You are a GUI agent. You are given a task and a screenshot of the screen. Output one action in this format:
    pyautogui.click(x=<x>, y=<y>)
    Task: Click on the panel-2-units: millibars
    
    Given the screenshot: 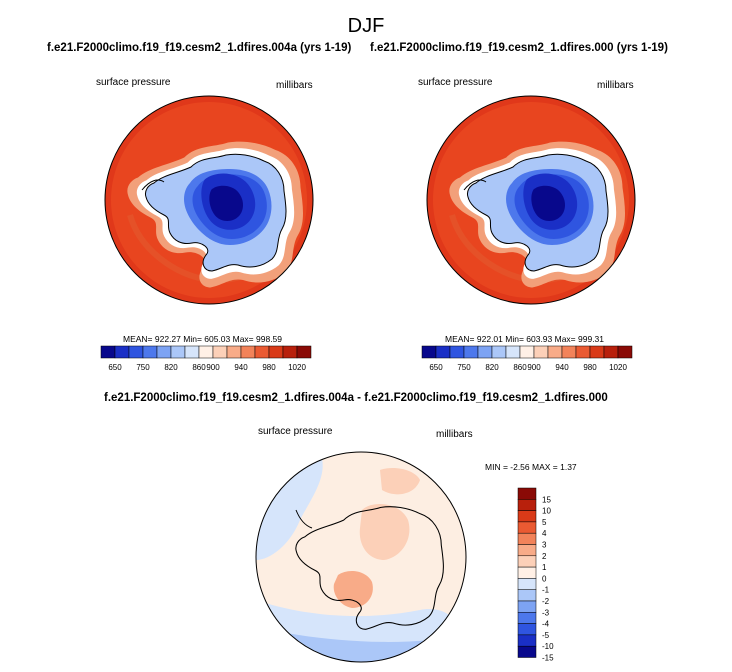 What is the action you would take?
    pyautogui.click(x=615, y=85)
    